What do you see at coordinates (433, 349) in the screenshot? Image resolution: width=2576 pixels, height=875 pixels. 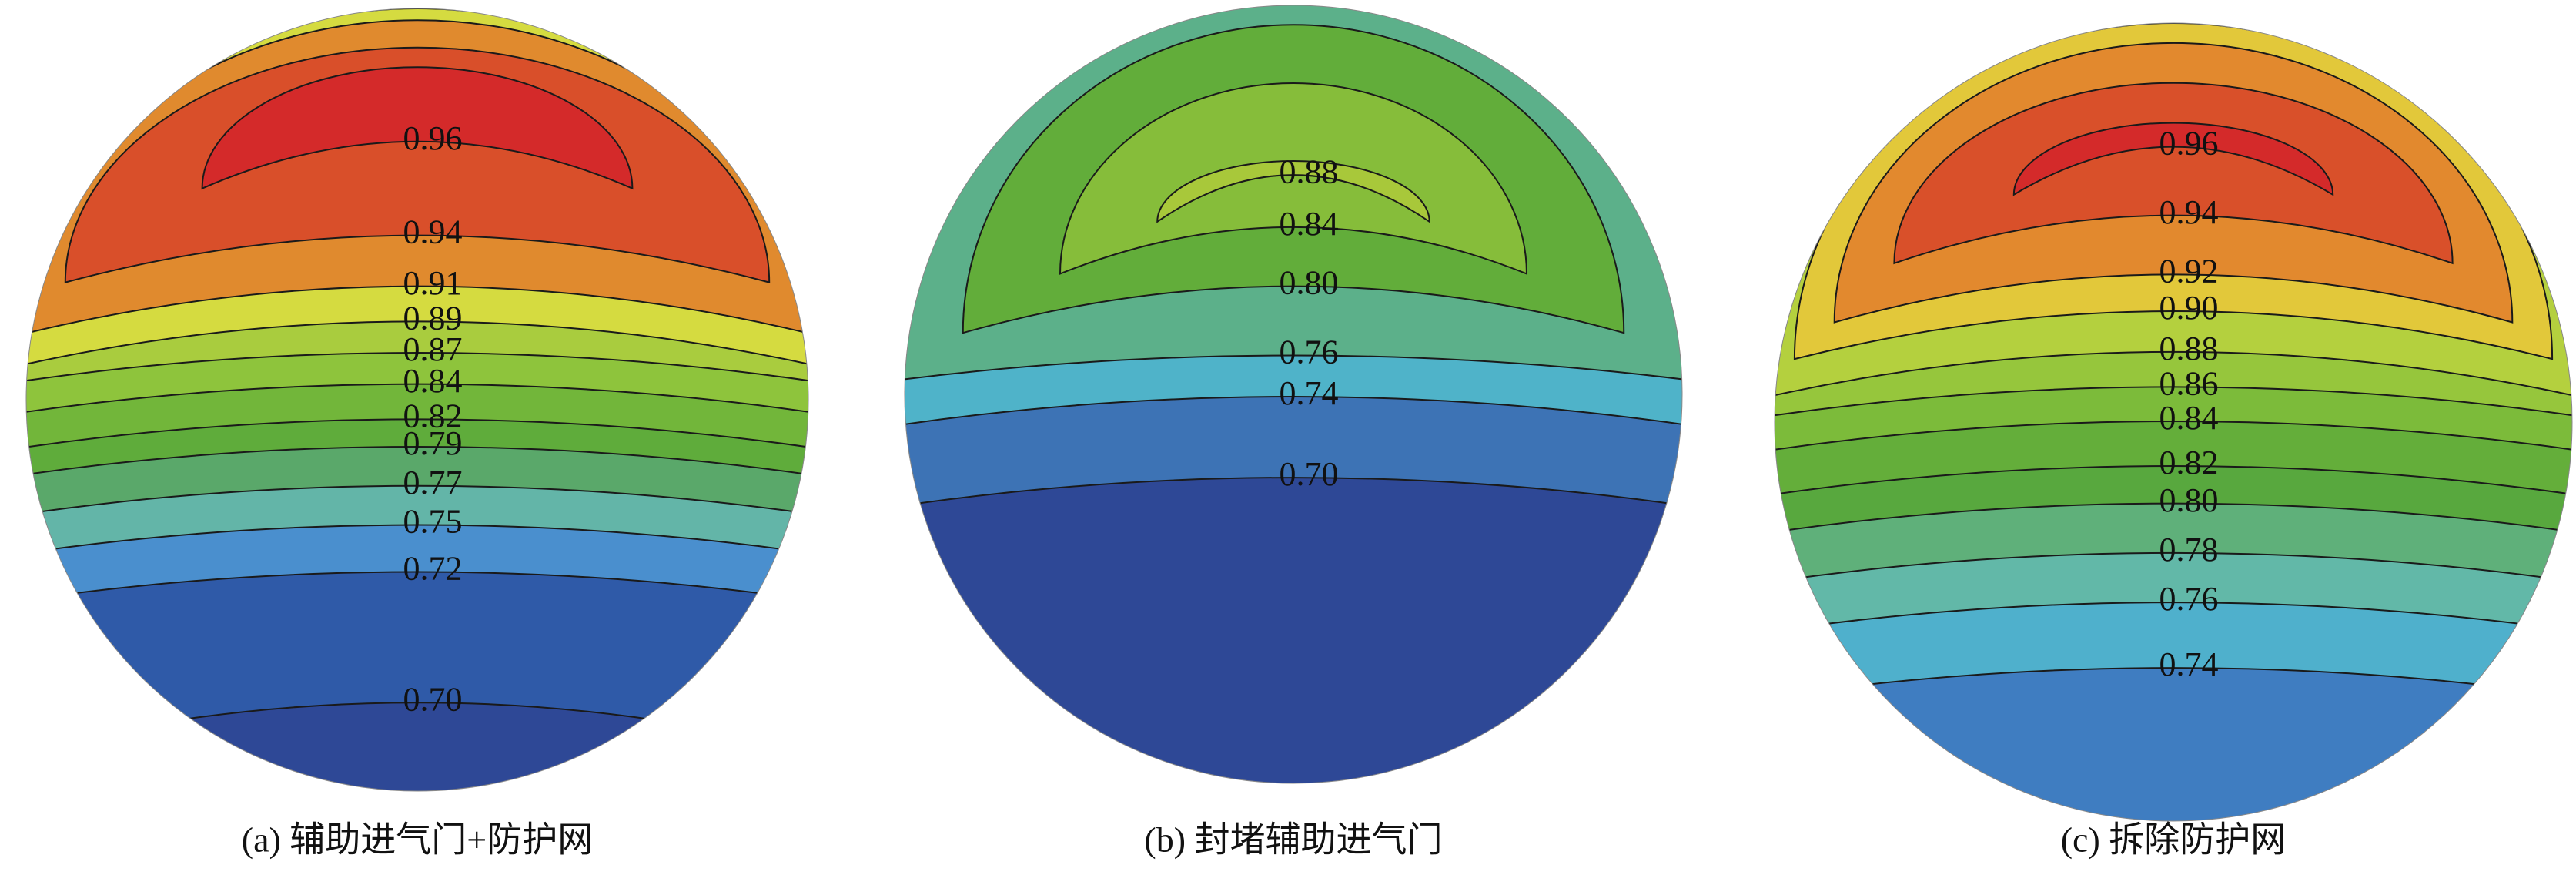 I see `contour-label: 0.87` at bounding box center [433, 349].